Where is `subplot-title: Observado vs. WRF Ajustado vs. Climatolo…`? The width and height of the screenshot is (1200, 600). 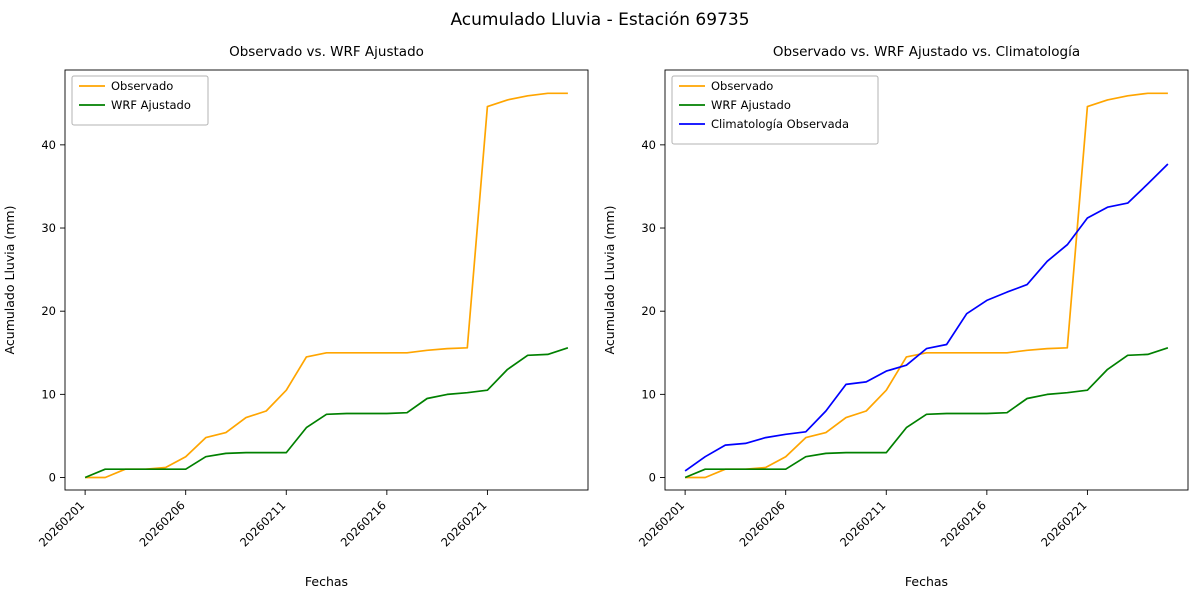 subplot-title: Observado vs. WRF Ajustado vs. Climatolo… is located at coordinates (926, 52).